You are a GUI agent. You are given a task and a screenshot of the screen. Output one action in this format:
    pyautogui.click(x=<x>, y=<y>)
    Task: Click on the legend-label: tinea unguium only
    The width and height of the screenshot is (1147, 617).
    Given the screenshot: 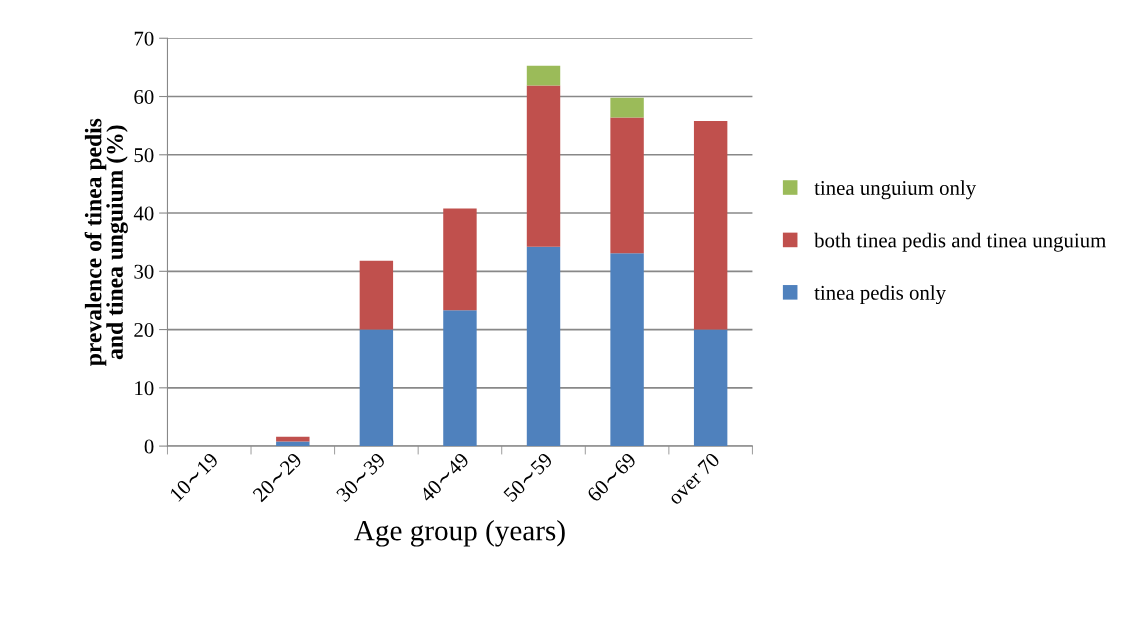 What is the action you would take?
    pyautogui.click(x=895, y=190)
    